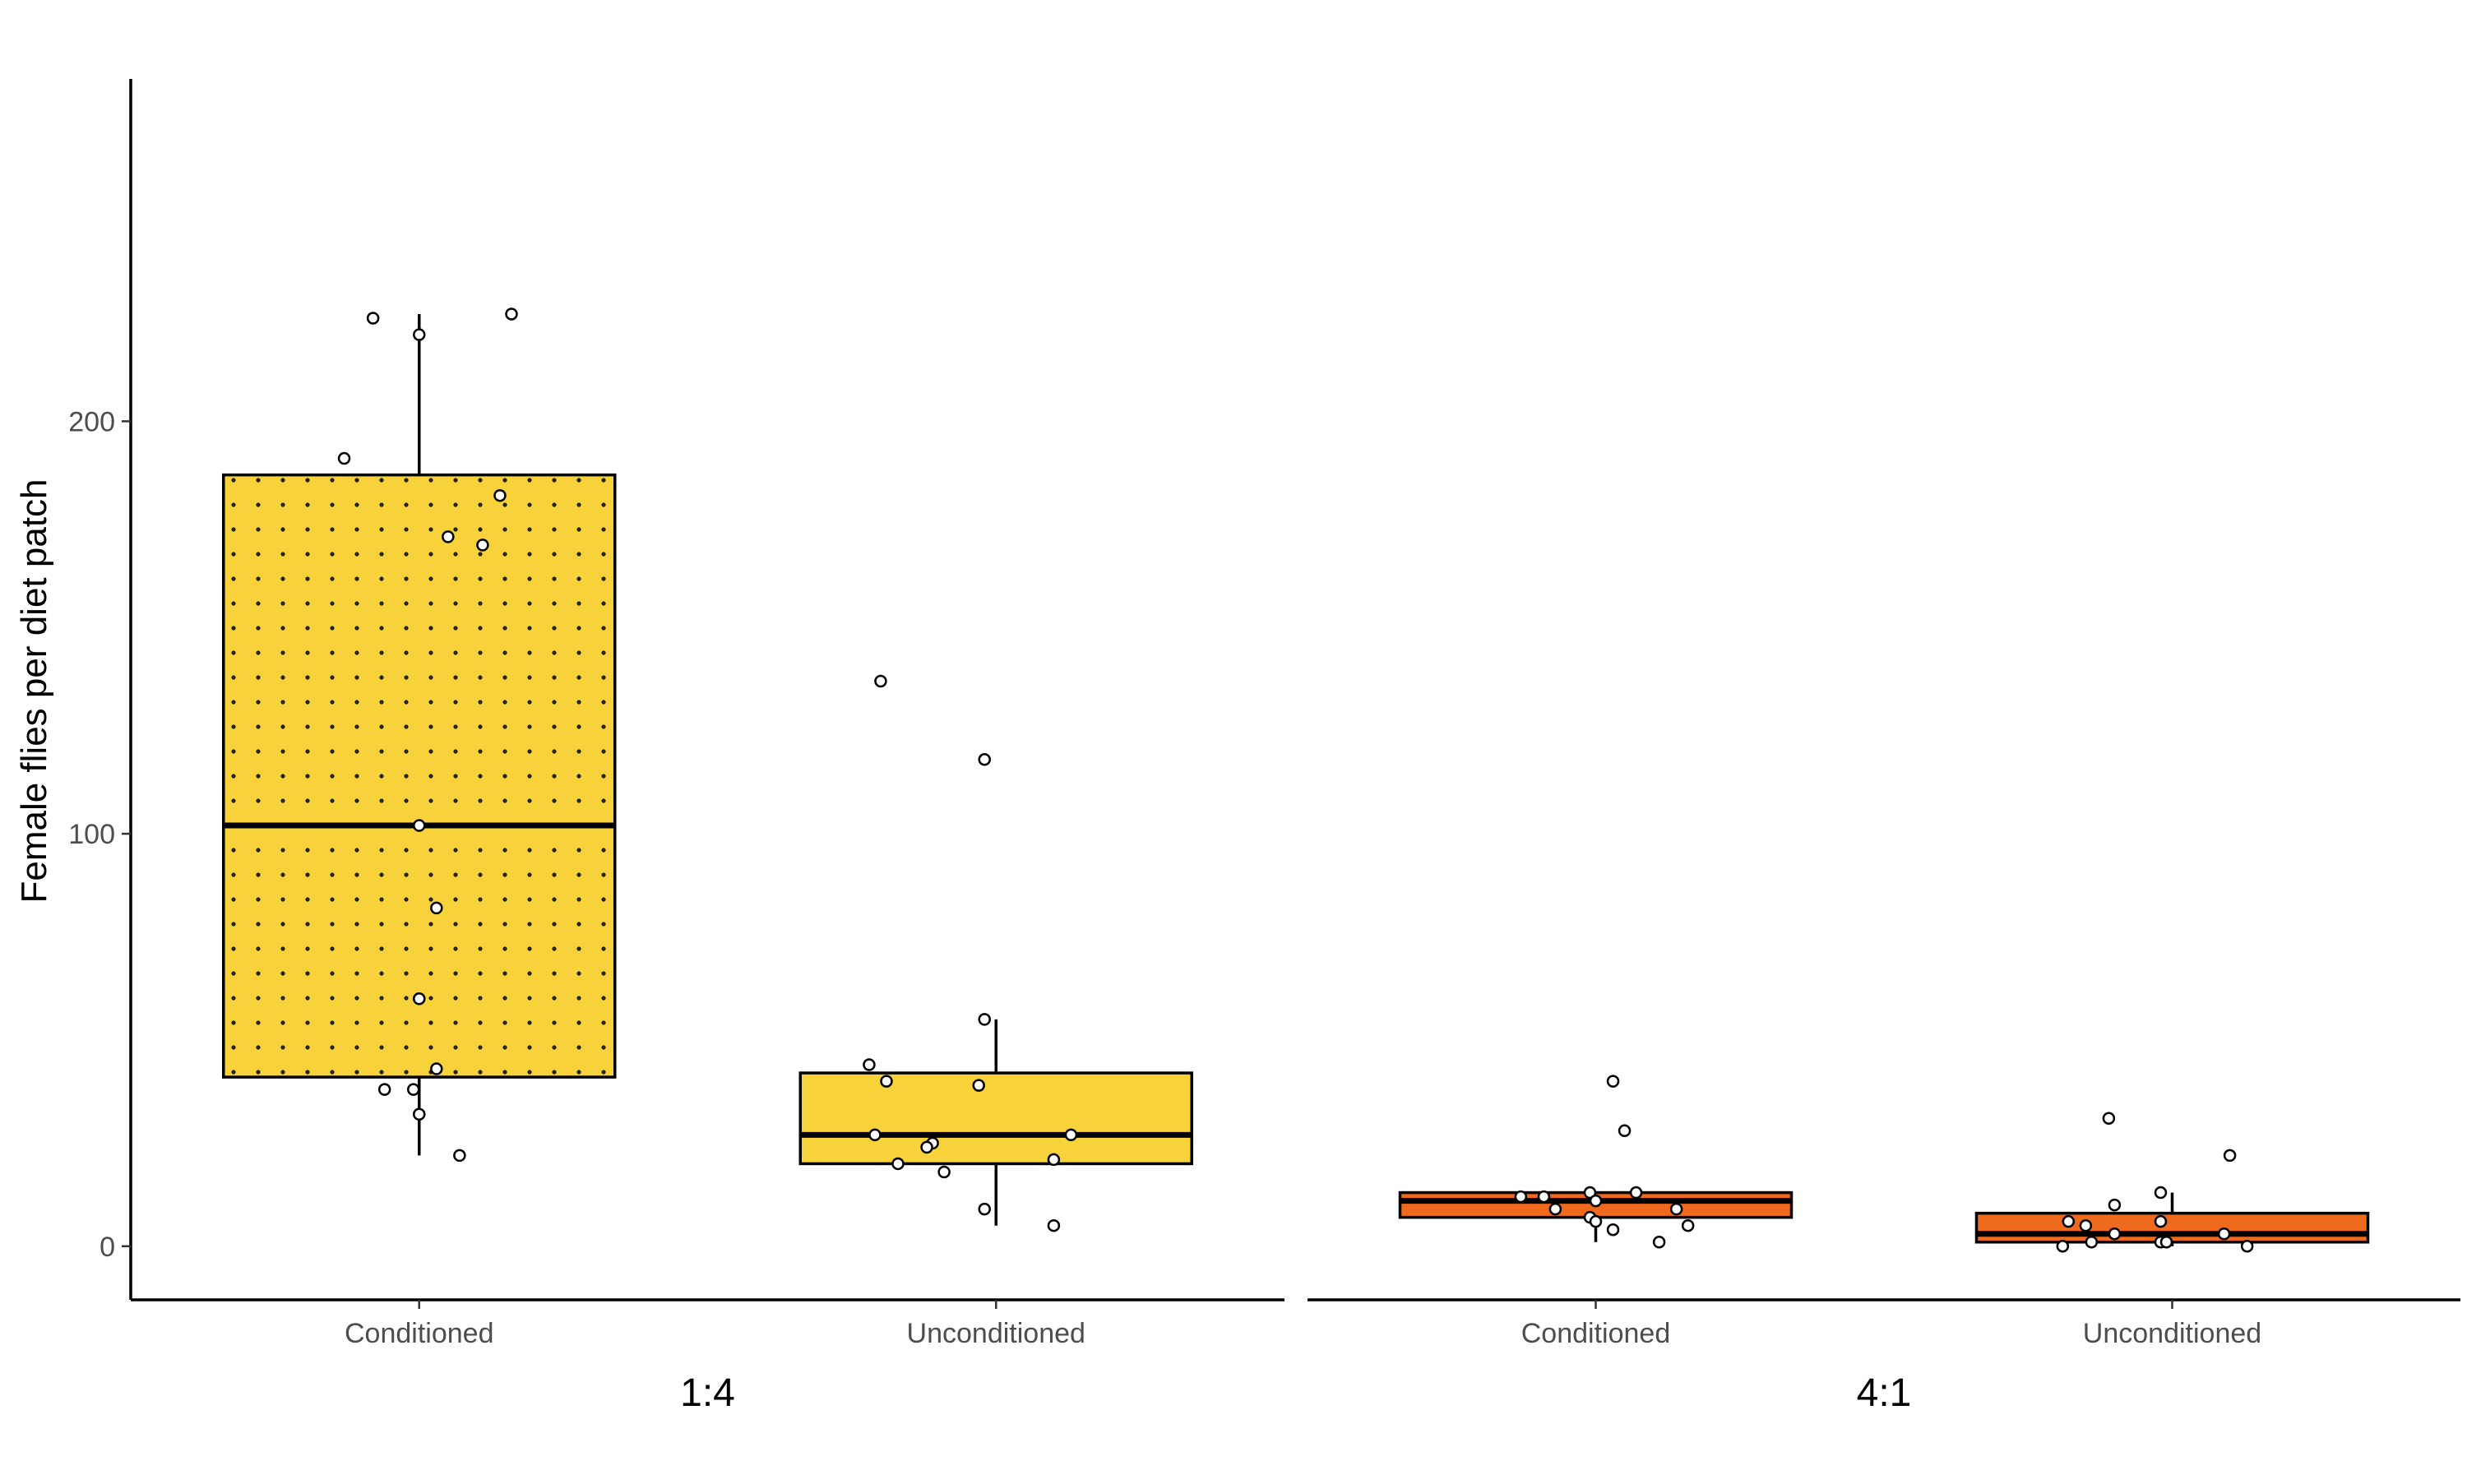 The width and height of the screenshot is (2467, 1484). What do you see at coordinates (34, 691) in the screenshot?
I see `y-axis-title: Female flies per diet patch` at bounding box center [34, 691].